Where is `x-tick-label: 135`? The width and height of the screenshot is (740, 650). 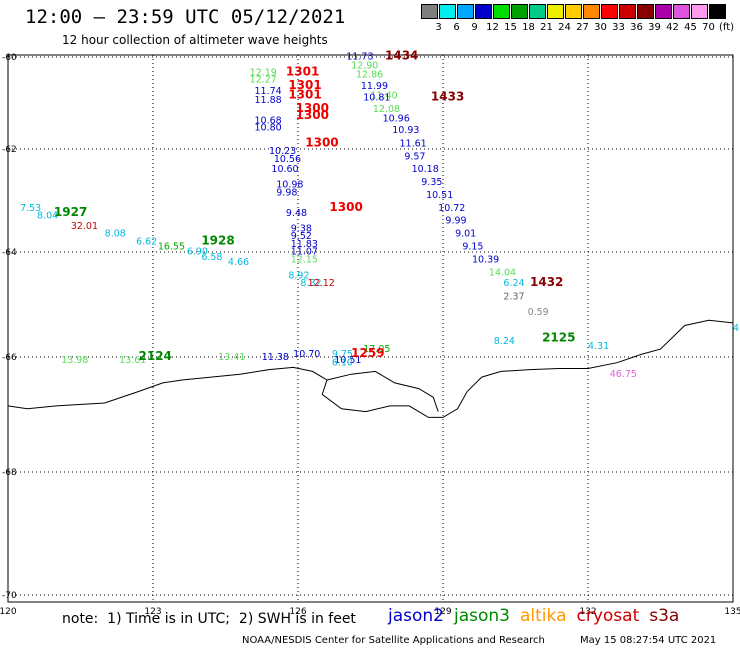 x-tick-label: 135 is located at coordinates (732, 612).